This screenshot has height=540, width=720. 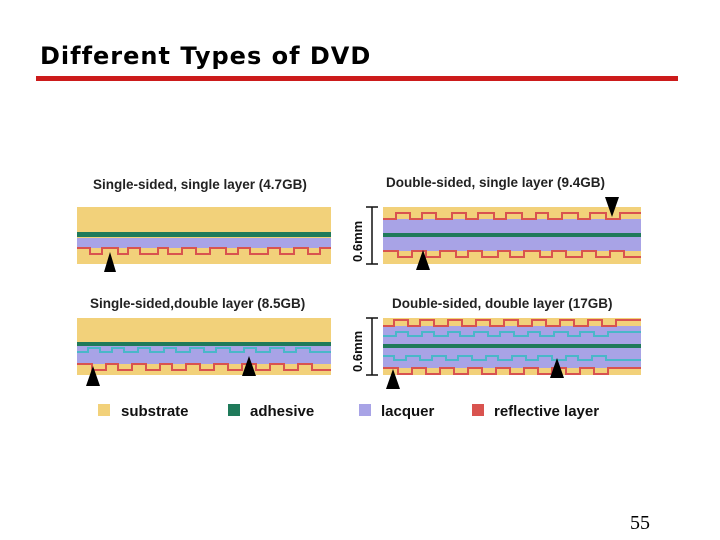 I want to click on reflective-ds-dl-bottom, so click(x=512, y=371).